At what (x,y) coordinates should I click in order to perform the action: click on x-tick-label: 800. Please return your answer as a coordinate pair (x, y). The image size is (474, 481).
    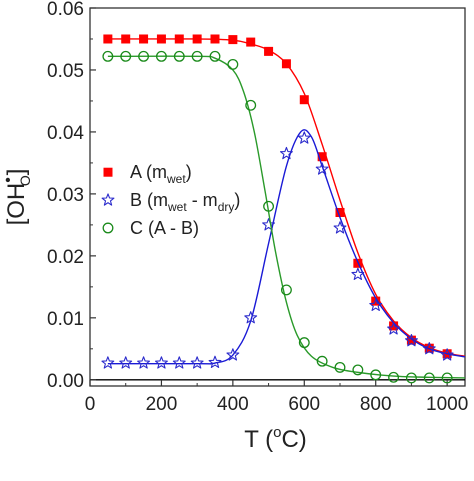
    Looking at the image, I should click on (376, 404).